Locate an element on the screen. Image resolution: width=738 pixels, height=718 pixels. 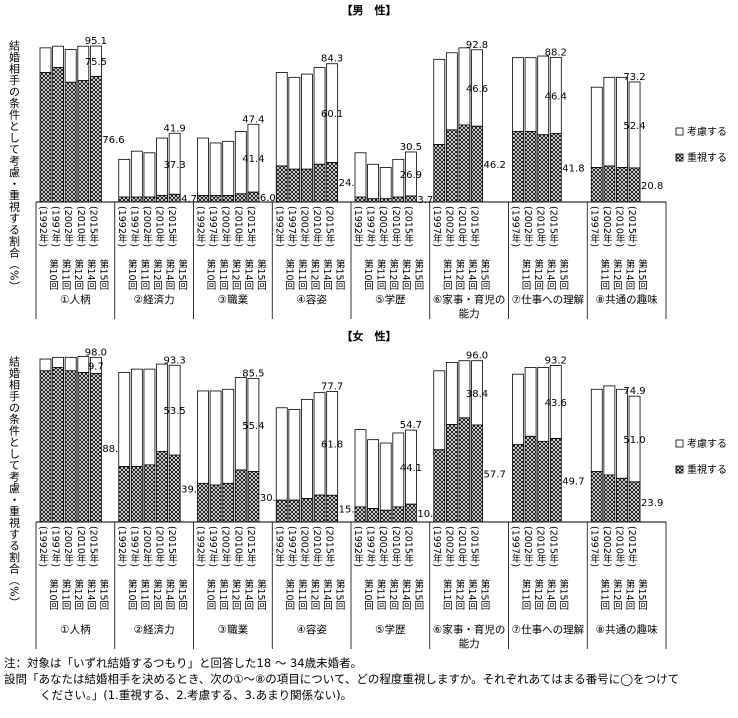
data-label-heavy: 15.9 is located at coordinates (350, 510).